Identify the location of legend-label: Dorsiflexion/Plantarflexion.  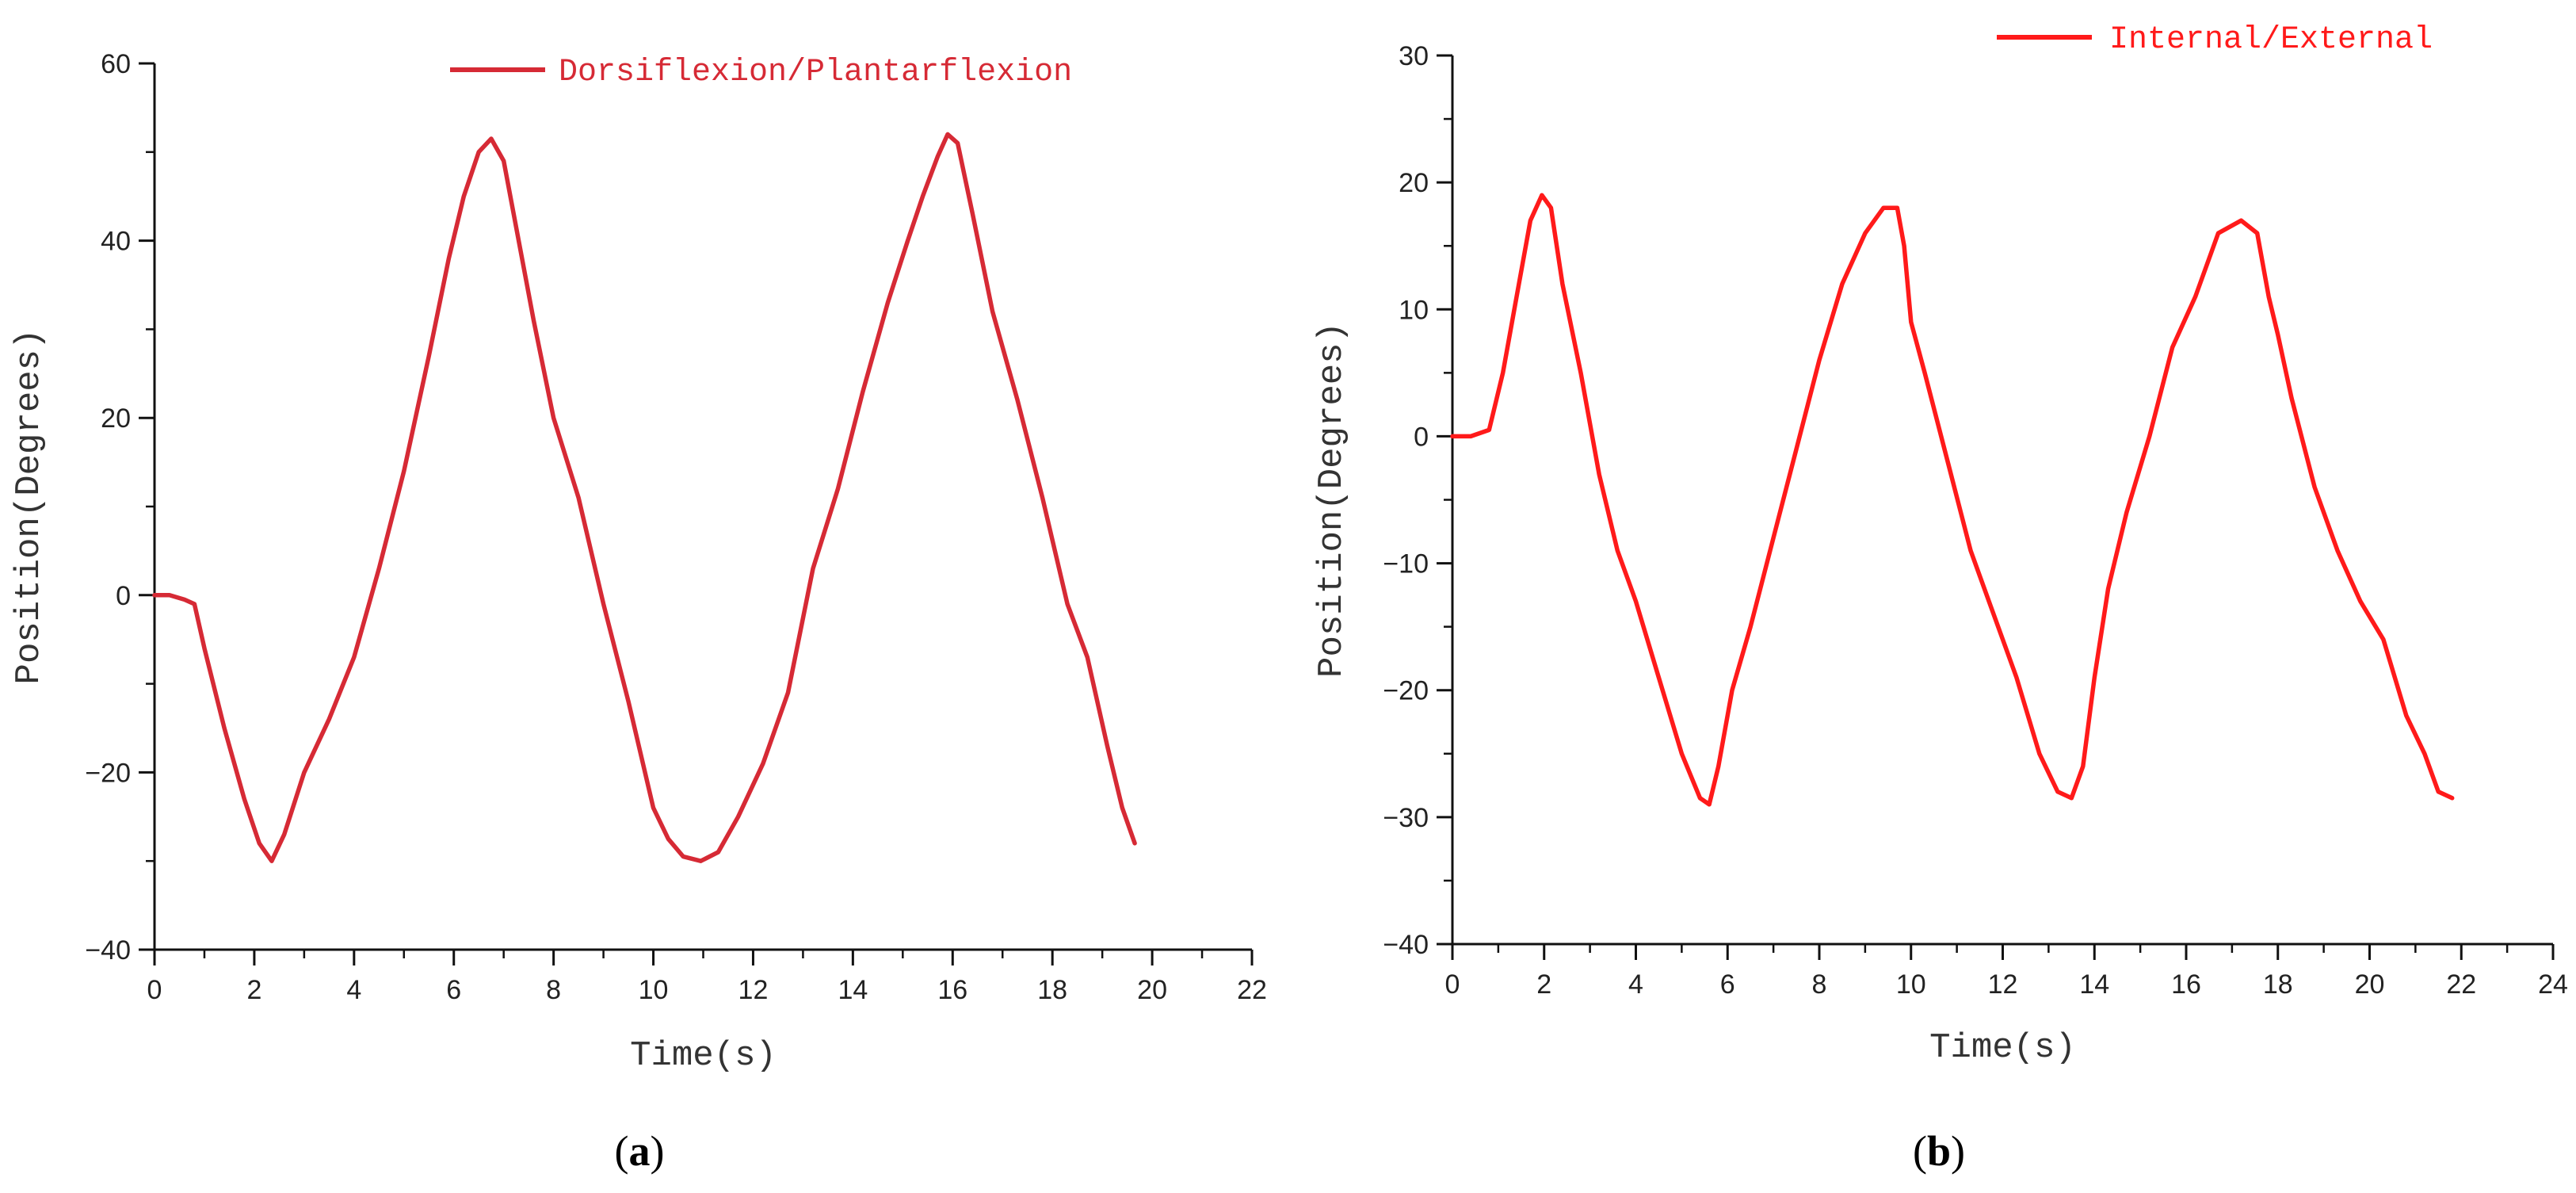
(815, 72).